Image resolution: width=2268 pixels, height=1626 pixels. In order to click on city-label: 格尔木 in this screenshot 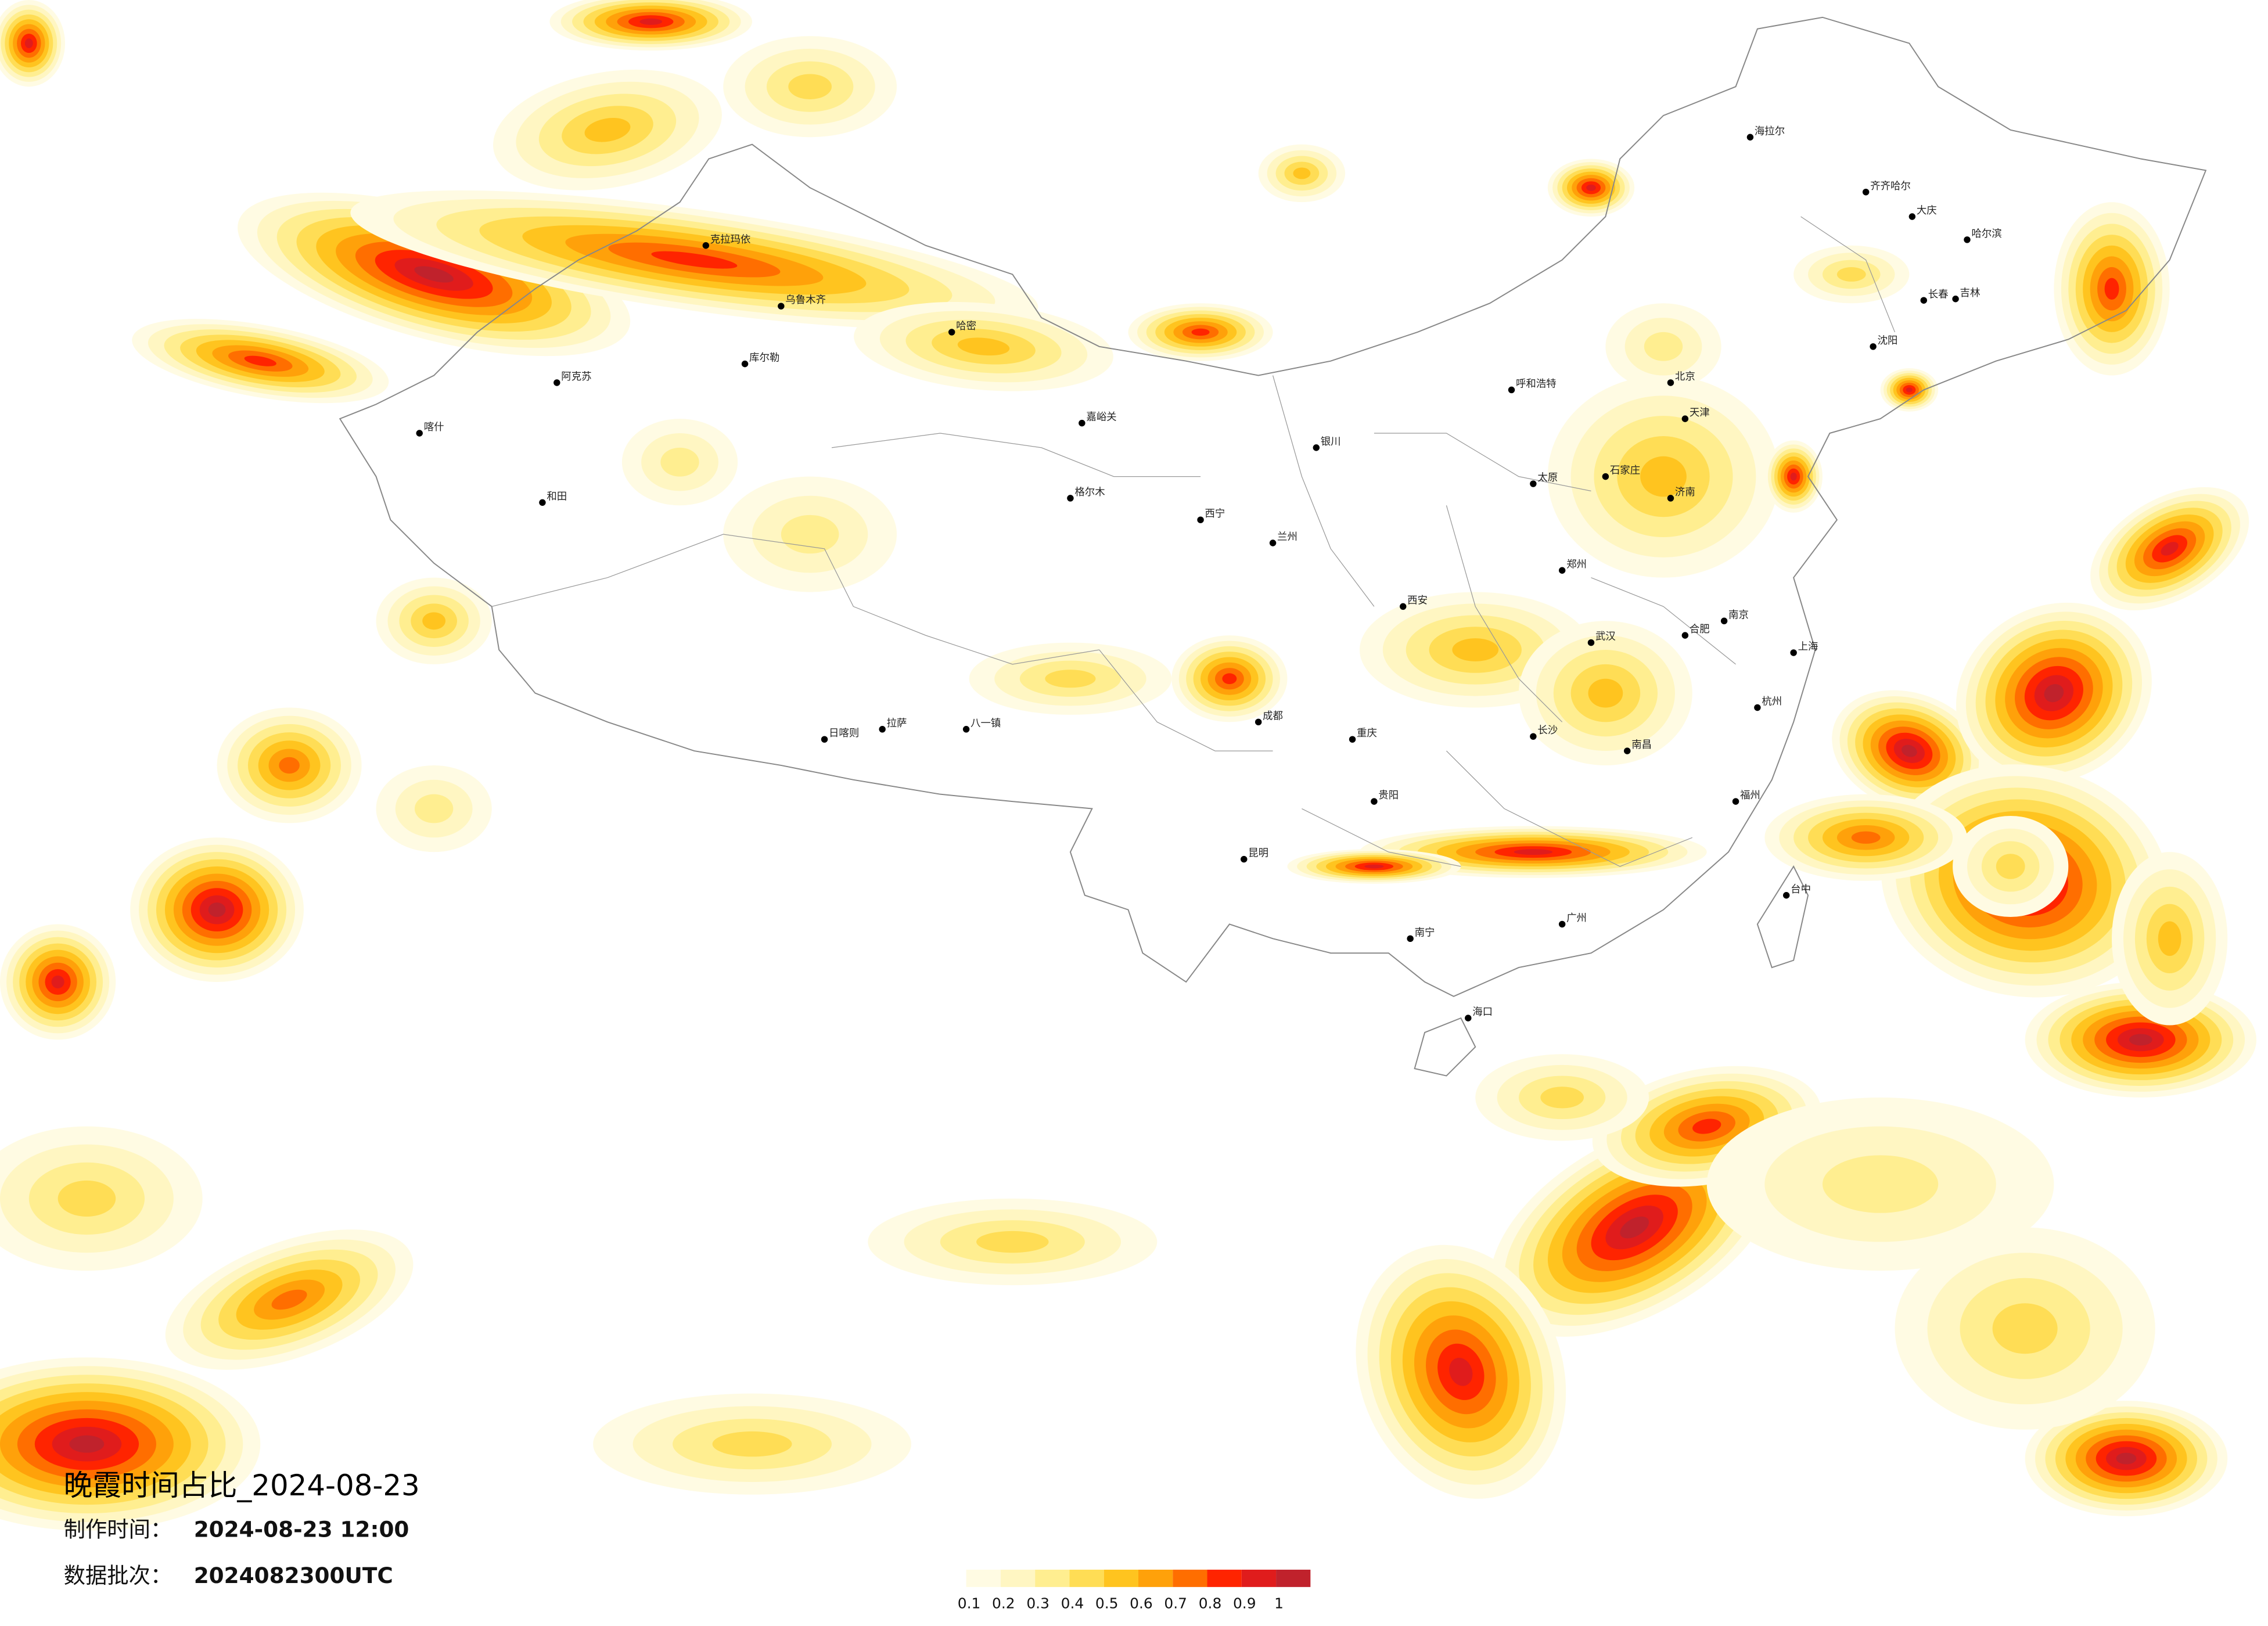, I will do `click(1089, 492)`.